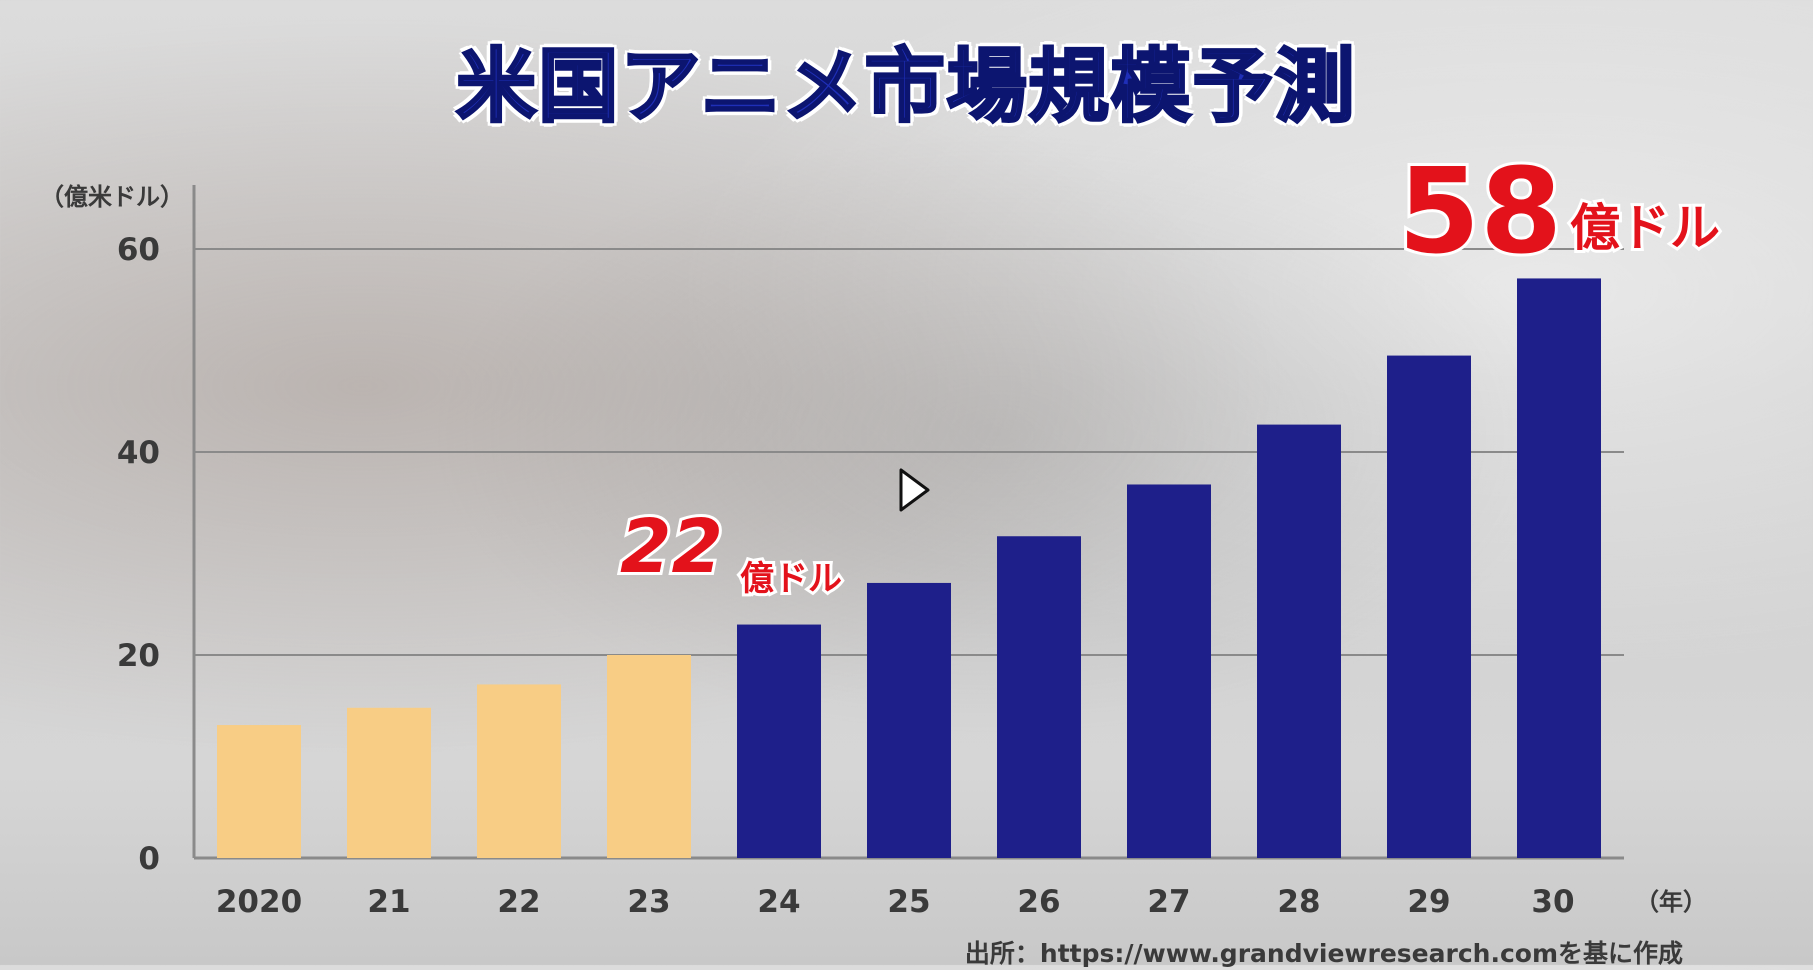 The height and width of the screenshot is (970, 1813). I want to click on y-tick-label: 60, so click(138, 250).